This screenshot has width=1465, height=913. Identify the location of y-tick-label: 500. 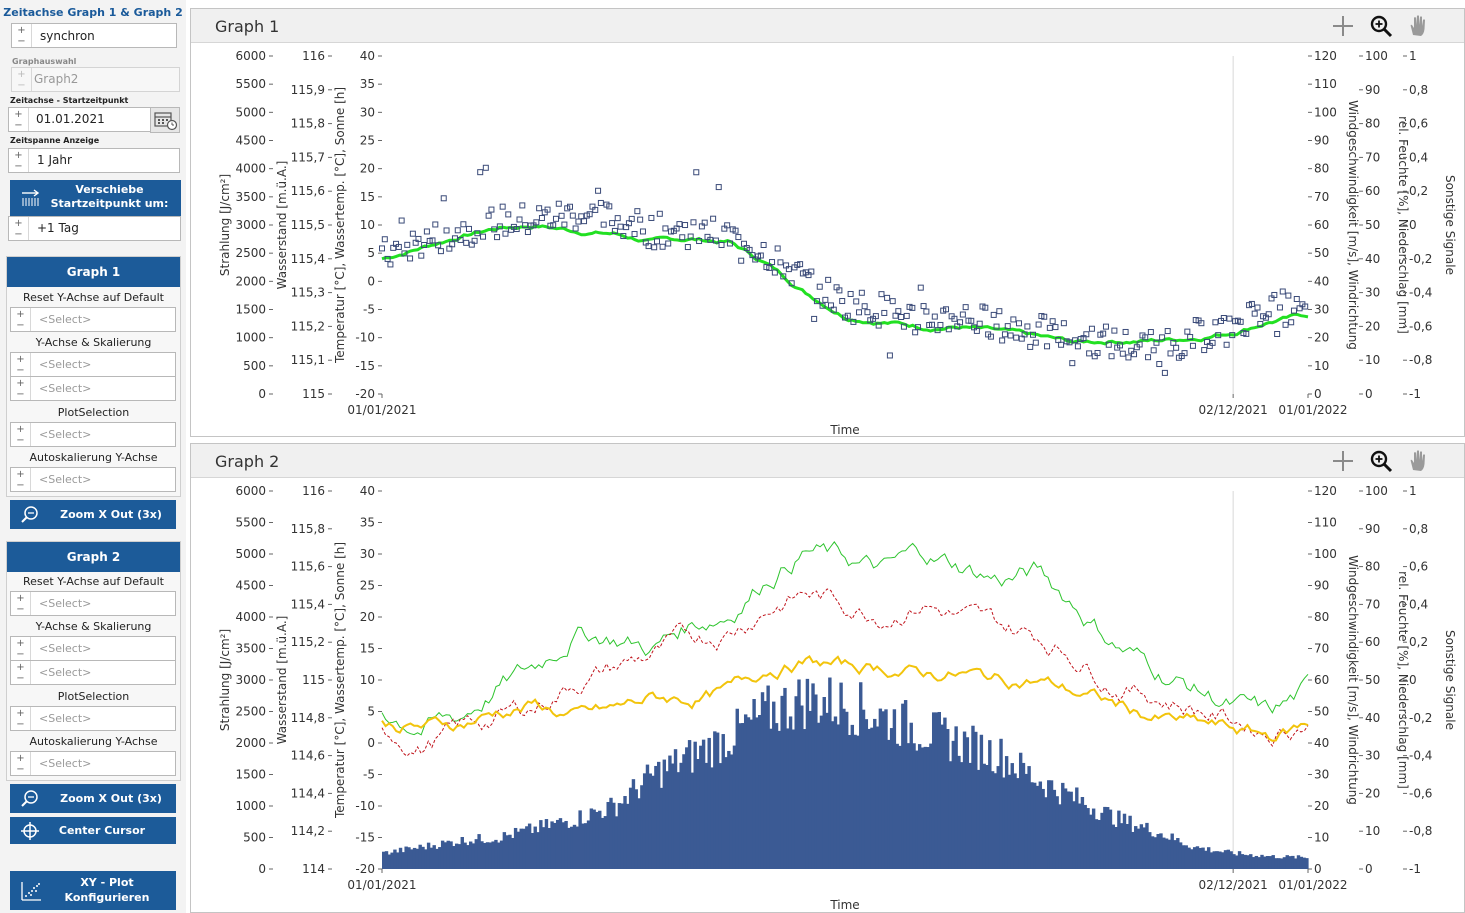
(254, 838).